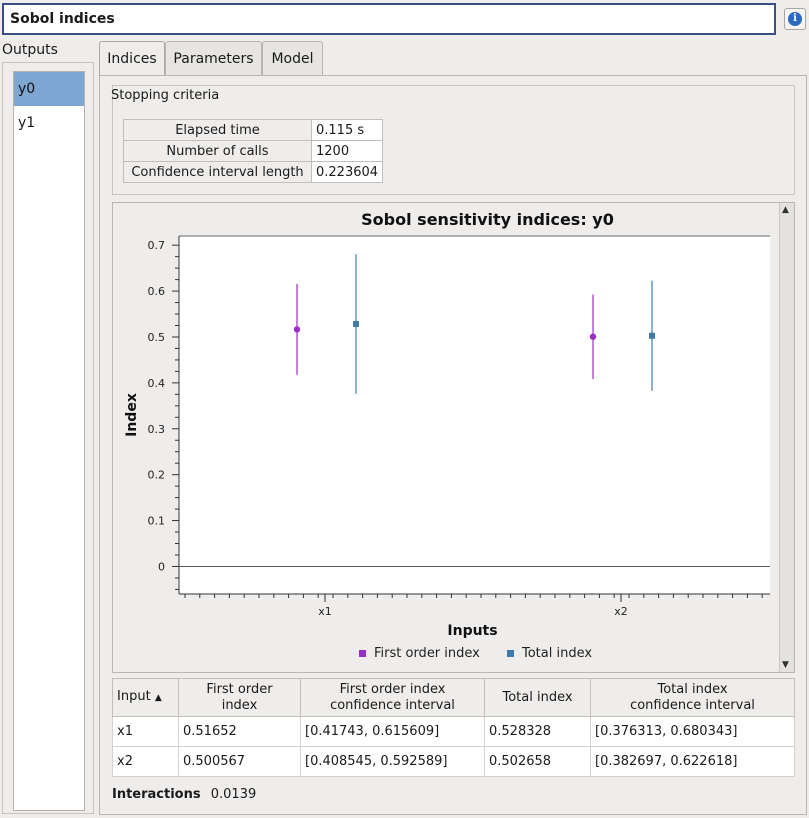  What do you see at coordinates (30, 50) in the screenshot?
I see `outputs-label: Outputs` at bounding box center [30, 50].